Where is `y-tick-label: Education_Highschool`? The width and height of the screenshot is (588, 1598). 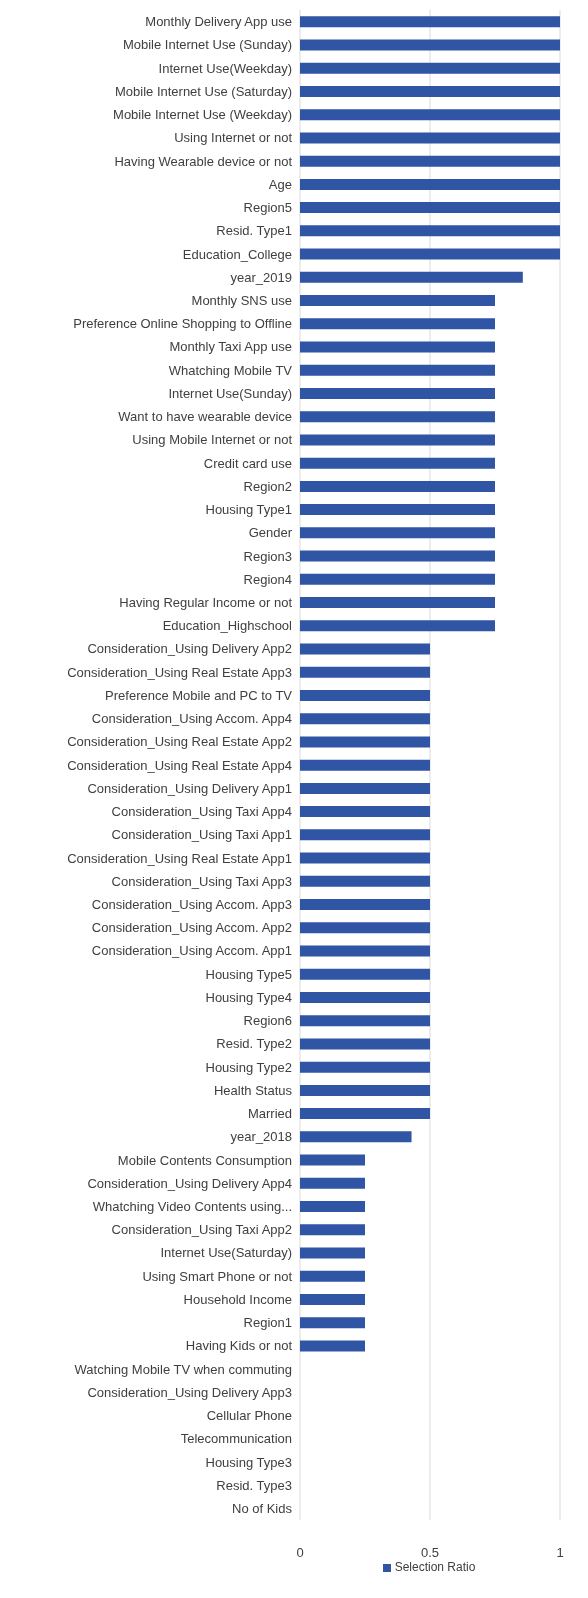 y-tick-label: Education_Highschool is located at coordinates (227, 626).